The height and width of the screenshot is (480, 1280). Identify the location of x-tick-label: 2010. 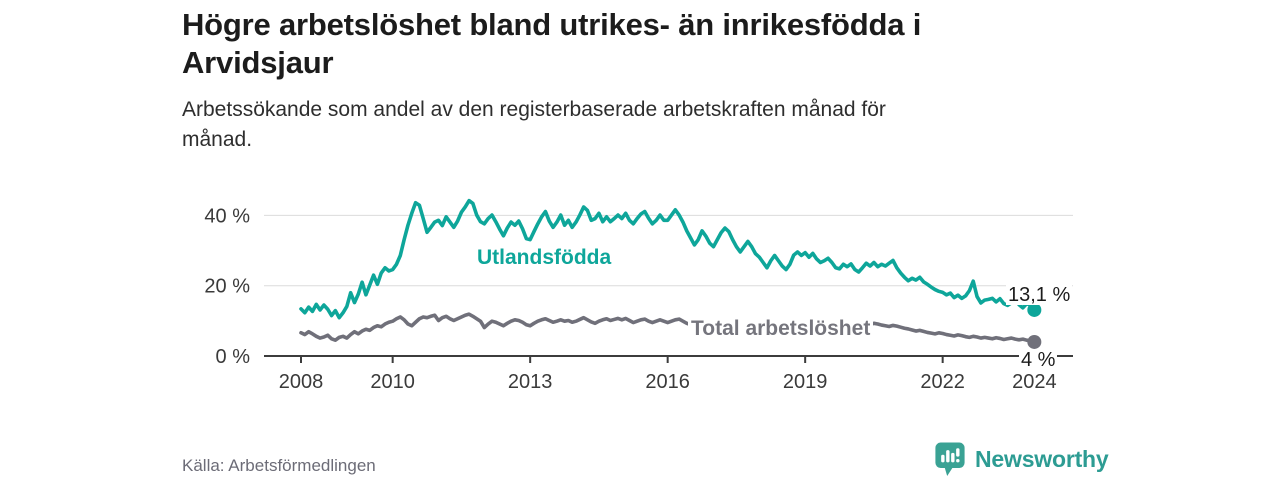
(392, 382).